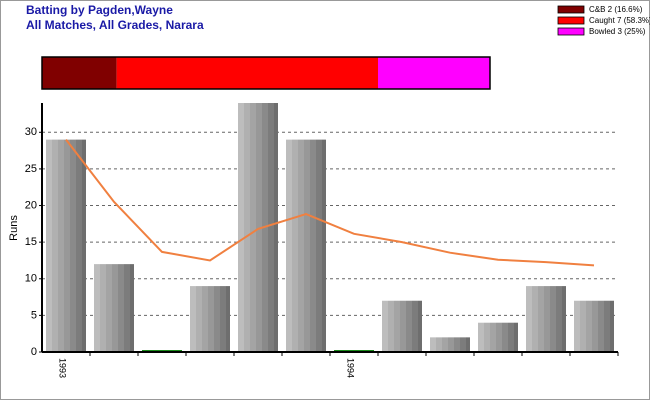 The width and height of the screenshot is (650, 400). I want to click on y-tick-label: 5, so click(34, 315).